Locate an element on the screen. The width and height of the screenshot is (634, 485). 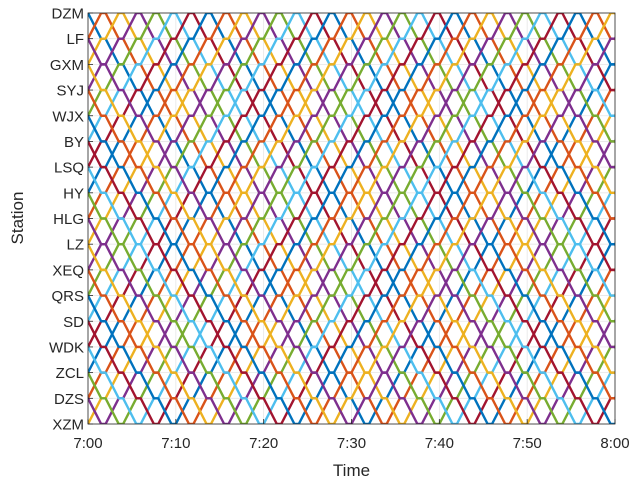
x-axis-label: Time is located at coordinates (351, 470).